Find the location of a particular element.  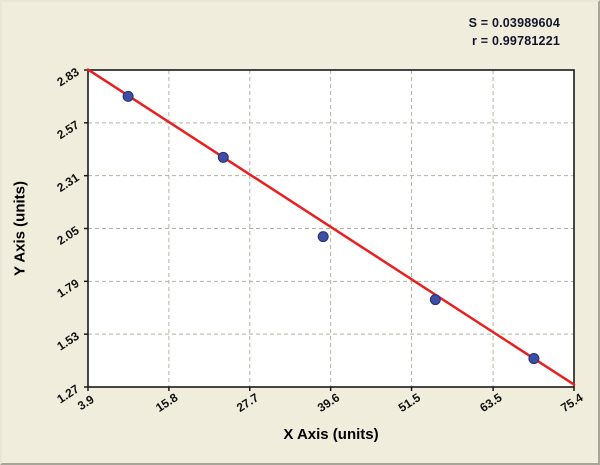

x-tick-label: 51.5 is located at coordinates (409, 402).